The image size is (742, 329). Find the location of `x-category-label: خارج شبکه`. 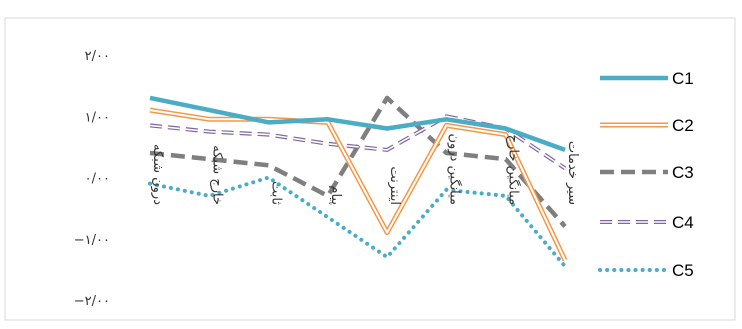

x-category-label: خارج شبکه is located at coordinates (216, 175).